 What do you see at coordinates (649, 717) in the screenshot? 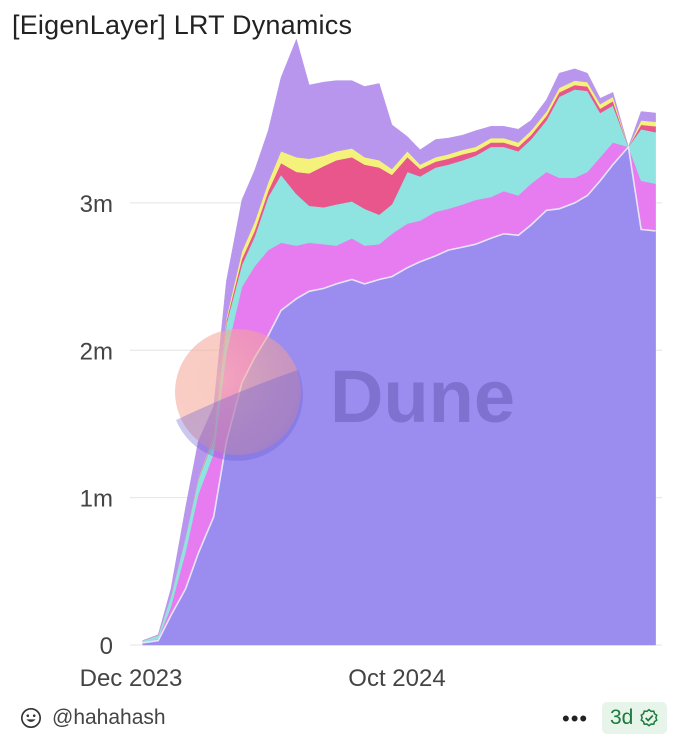
I see `check-circle-icon` at bounding box center [649, 717].